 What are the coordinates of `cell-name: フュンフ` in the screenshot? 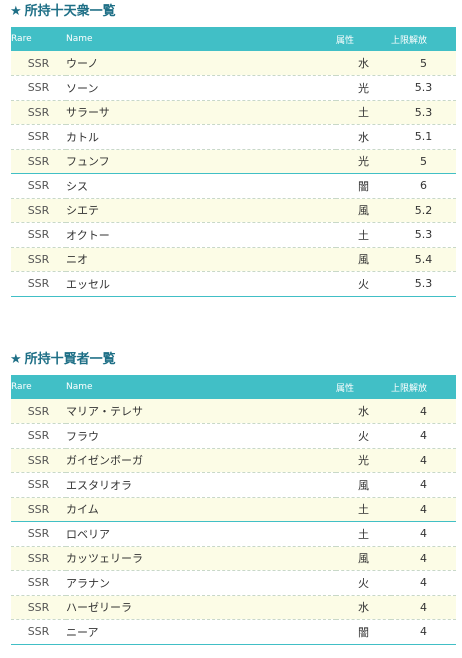 It's located at (201, 161).